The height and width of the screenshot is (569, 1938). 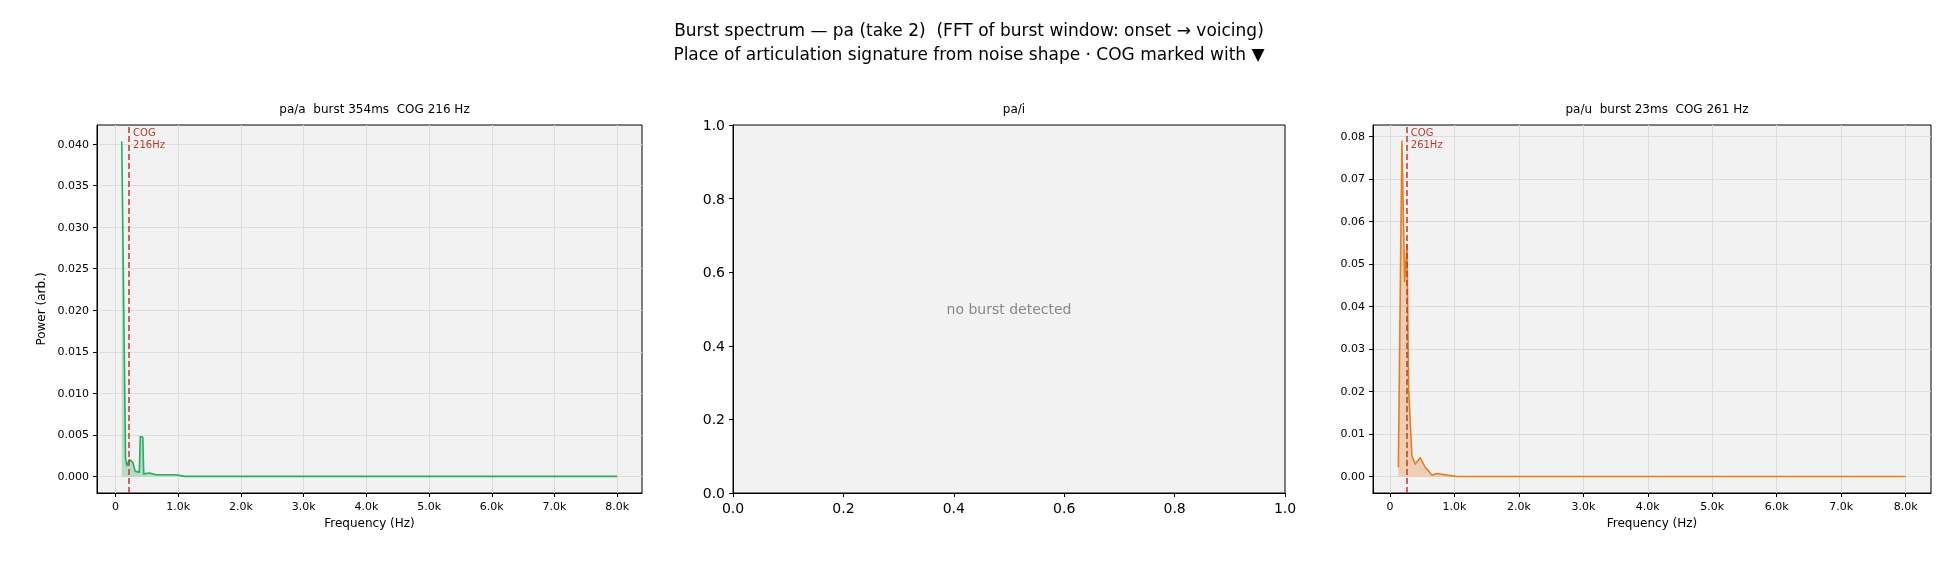 I want to click on y-tick-label: 0.8, so click(x=713, y=198).